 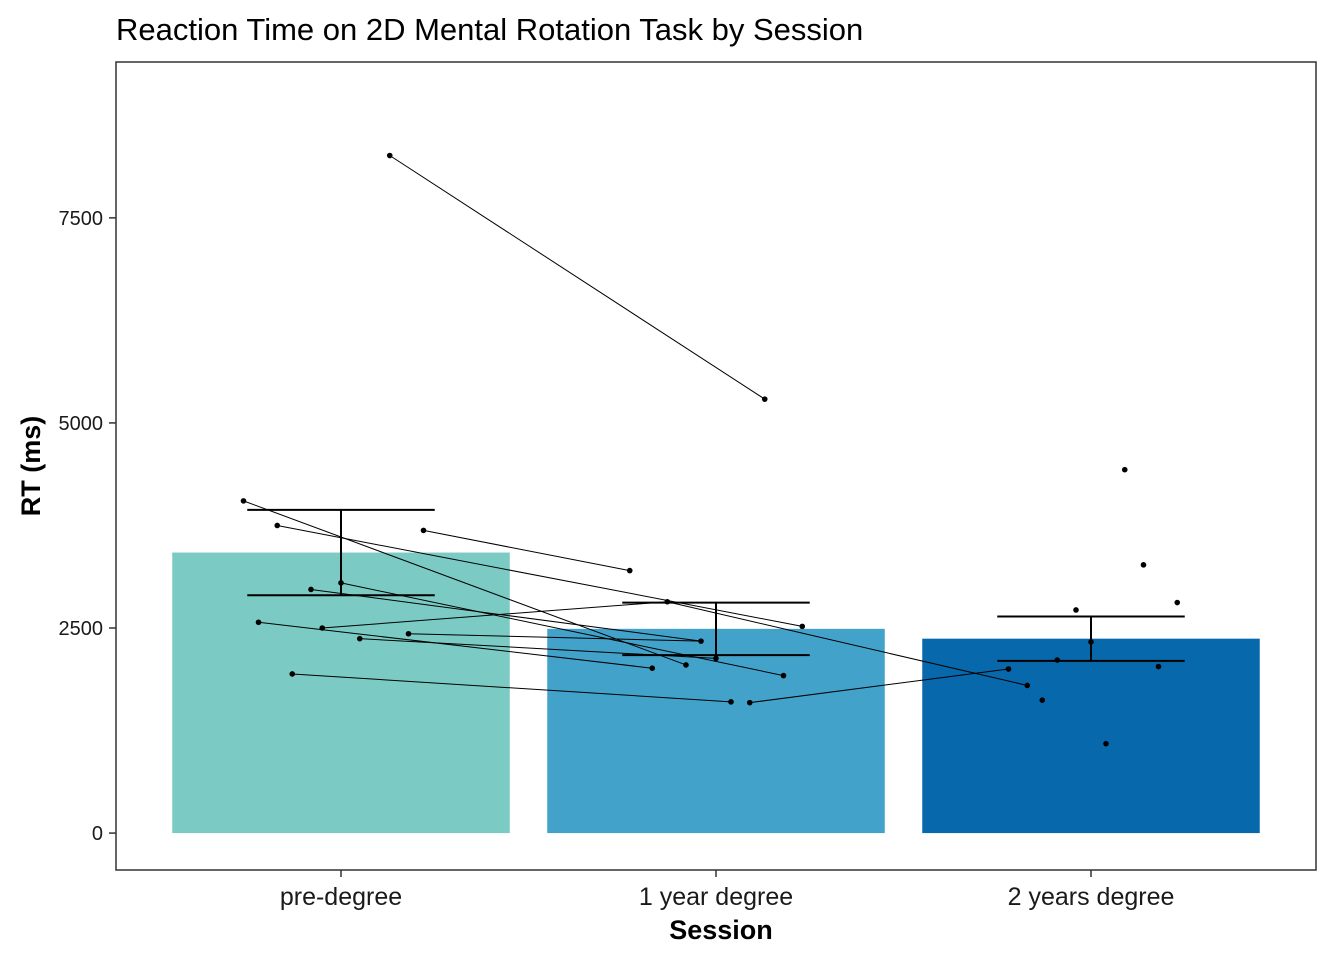 I want to click on y-tick-label: 7500, so click(x=81, y=219).